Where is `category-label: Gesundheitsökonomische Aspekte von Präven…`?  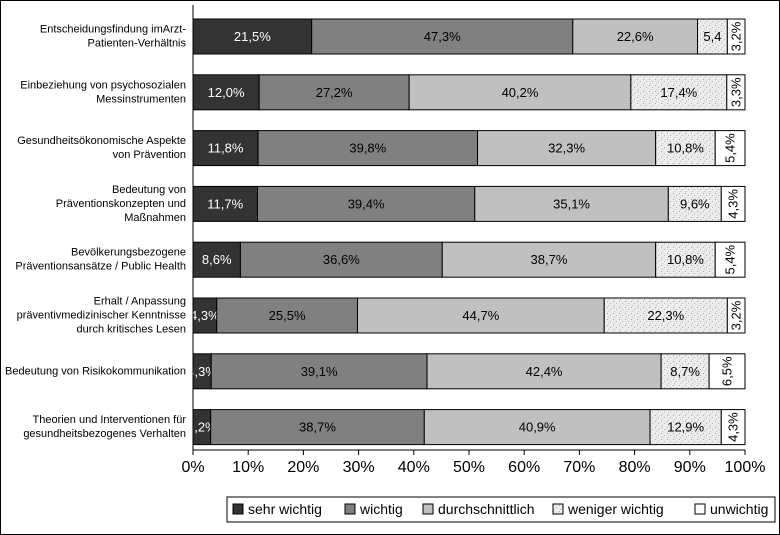 category-label: Gesundheitsökonomische Aspekte von Präven… is located at coordinates (101, 148).